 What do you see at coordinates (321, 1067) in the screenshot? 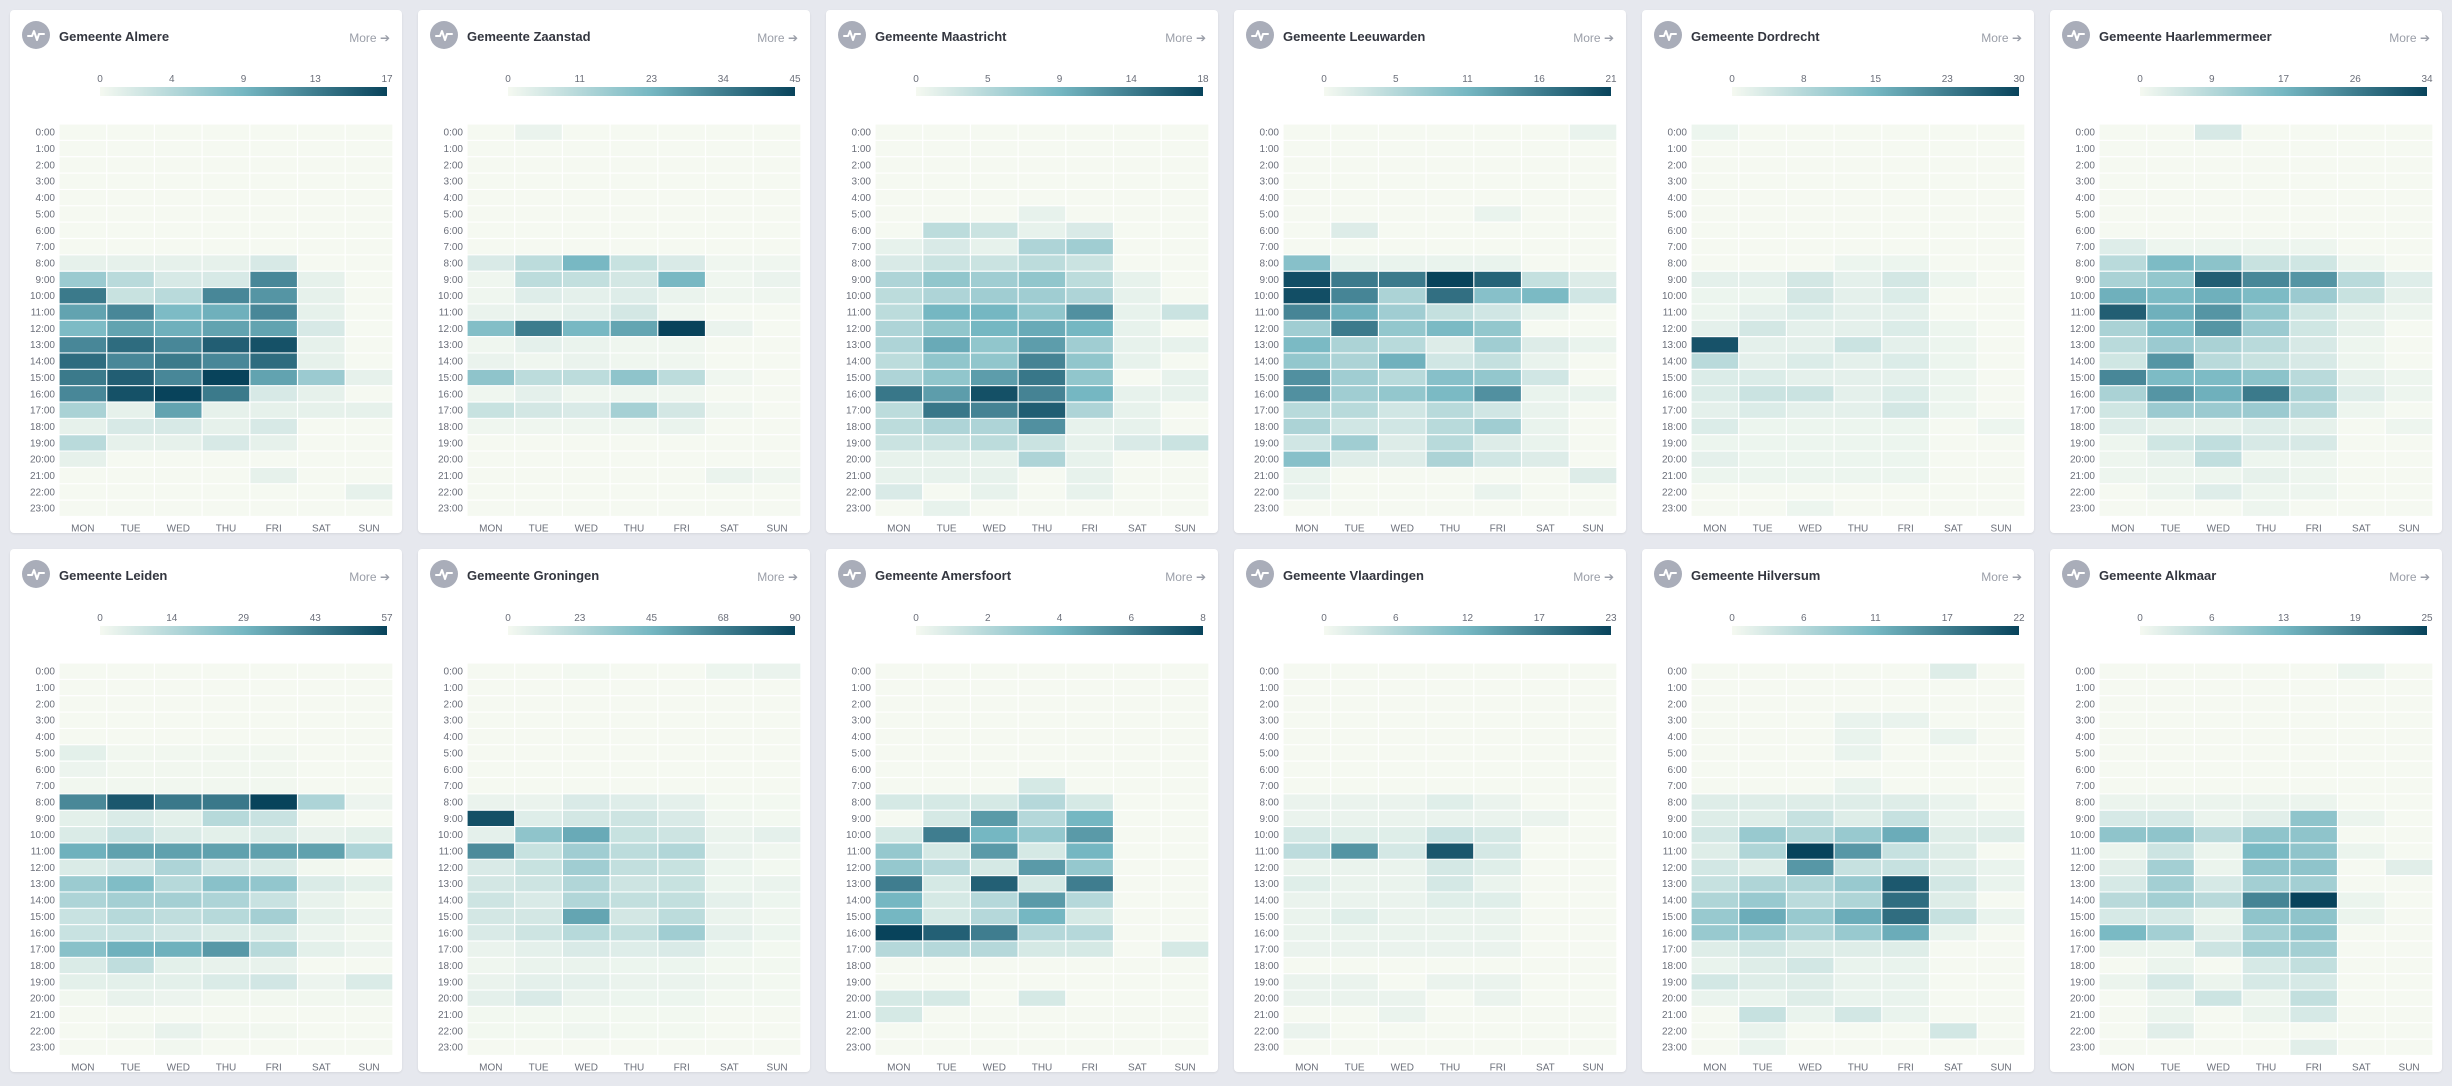
I see `day-label: SAT` at bounding box center [321, 1067].